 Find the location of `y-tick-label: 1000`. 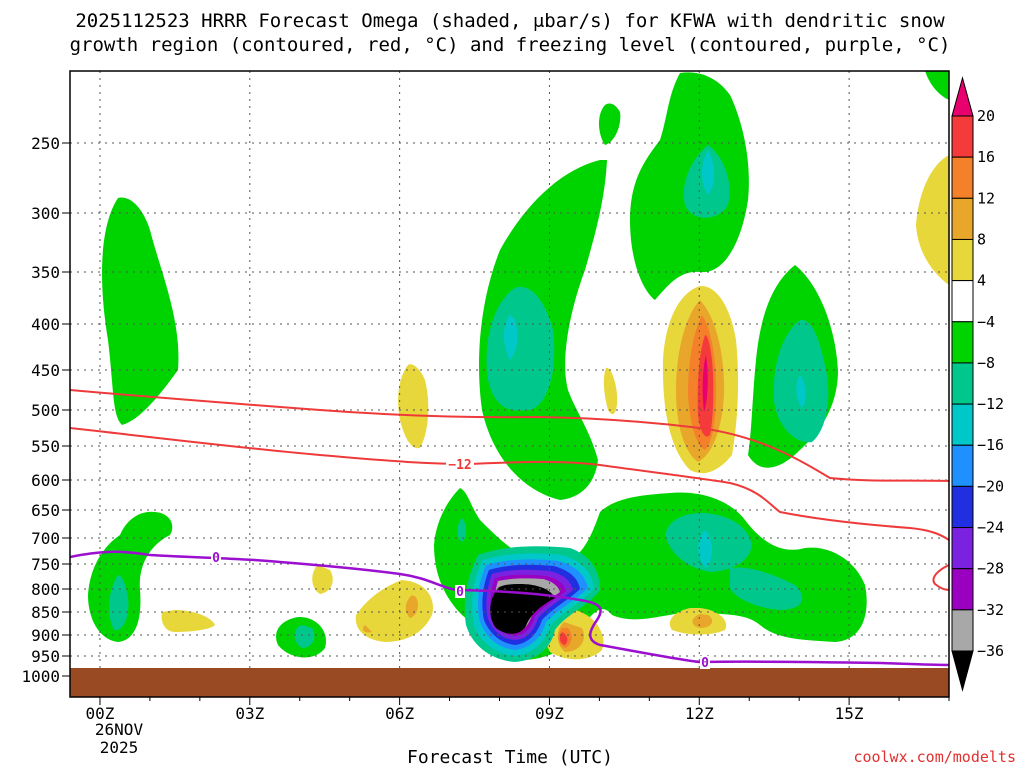

y-tick-label: 1000 is located at coordinates (40, 676).